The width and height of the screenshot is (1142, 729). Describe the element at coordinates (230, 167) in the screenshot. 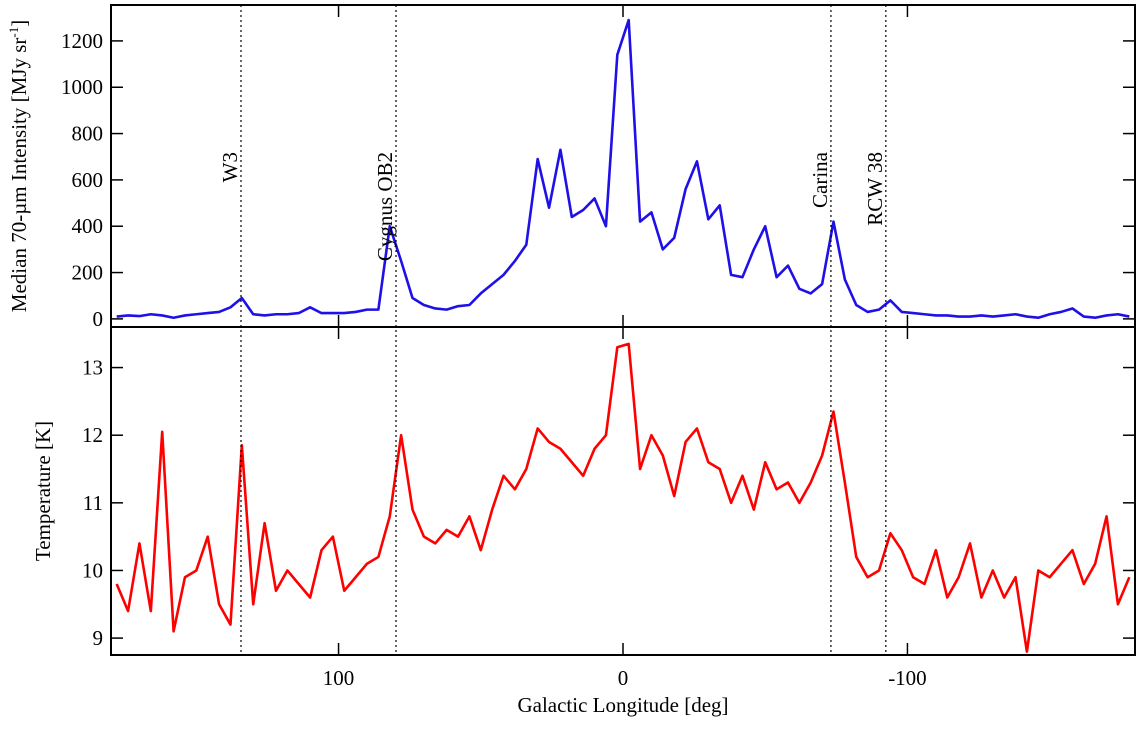

I see `annotation-label: W3` at that location.